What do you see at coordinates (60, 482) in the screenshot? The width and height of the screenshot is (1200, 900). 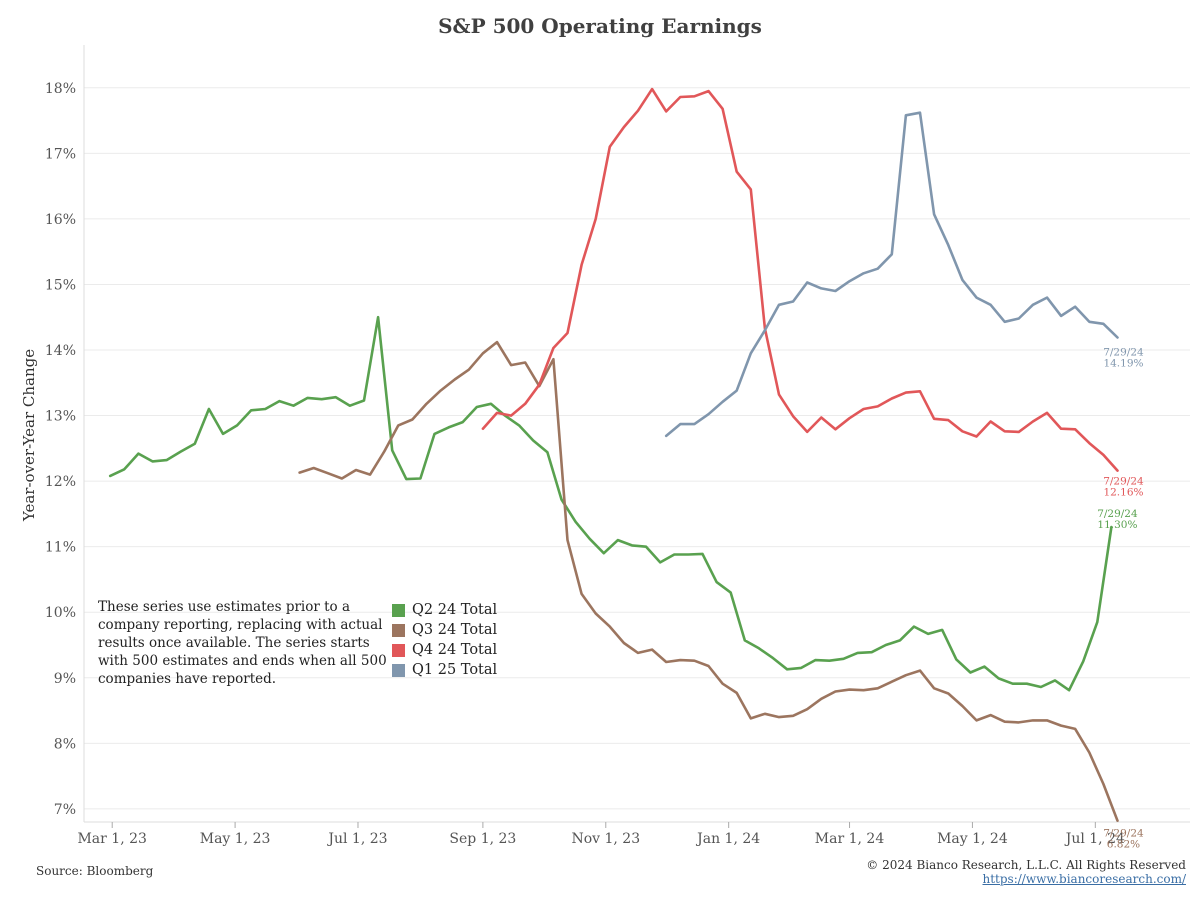 I see `y-tick-label: 12%` at bounding box center [60, 482].